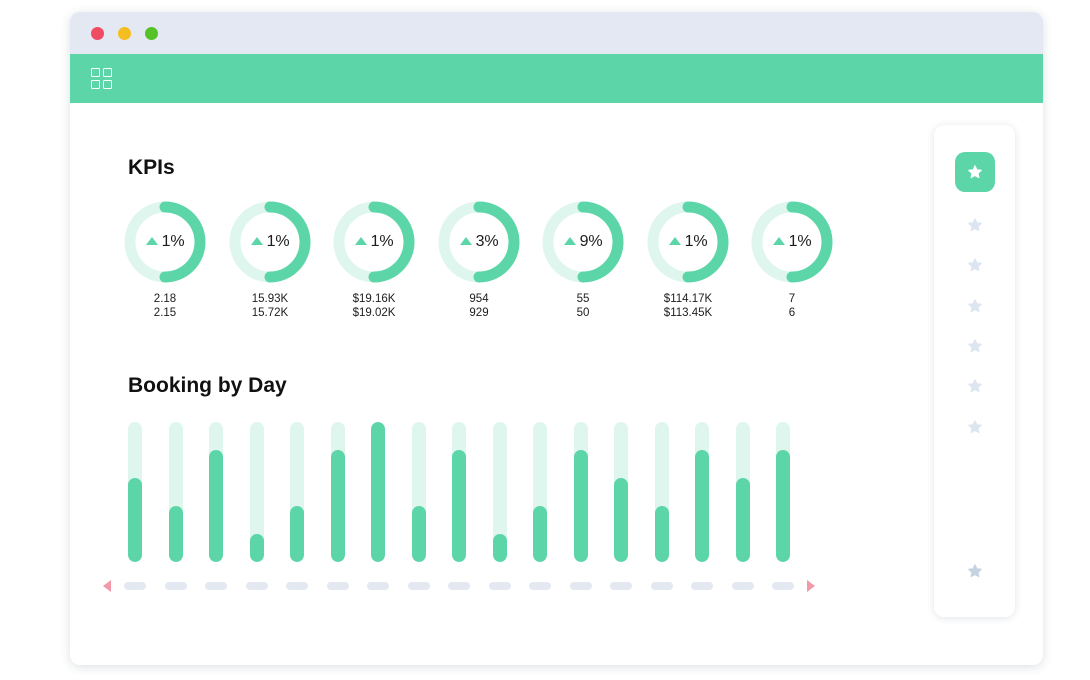  I want to click on kpi-change: 9%, so click(583, 242).